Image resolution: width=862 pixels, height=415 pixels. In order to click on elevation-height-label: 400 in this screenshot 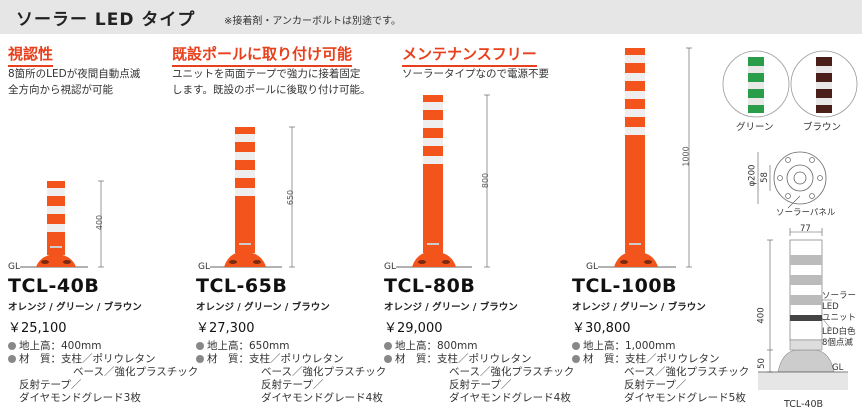, I will do `click(761, 315)`.